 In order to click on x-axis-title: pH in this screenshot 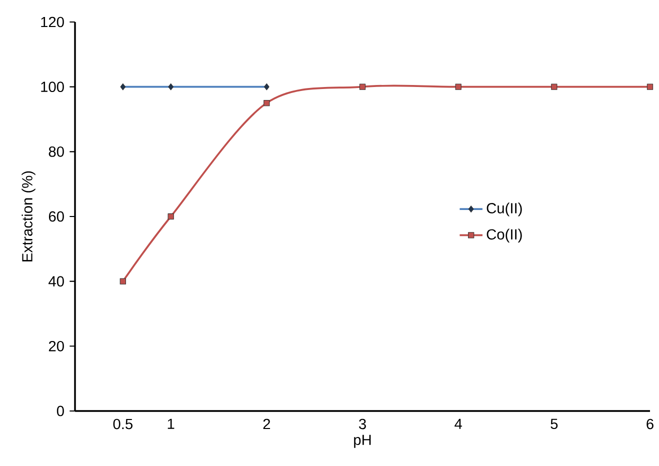, I will do `click(362, 441)`.